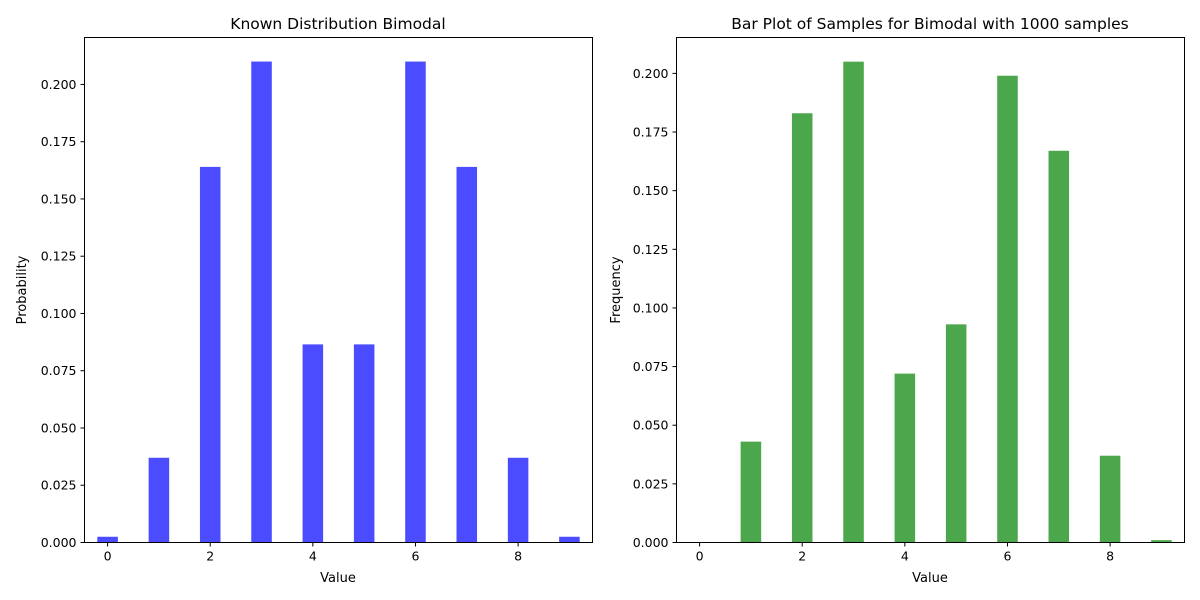 The height and width of the screenshot is (600, 1200). I want to click on y-axis-label: Probability, so click(22, 289).